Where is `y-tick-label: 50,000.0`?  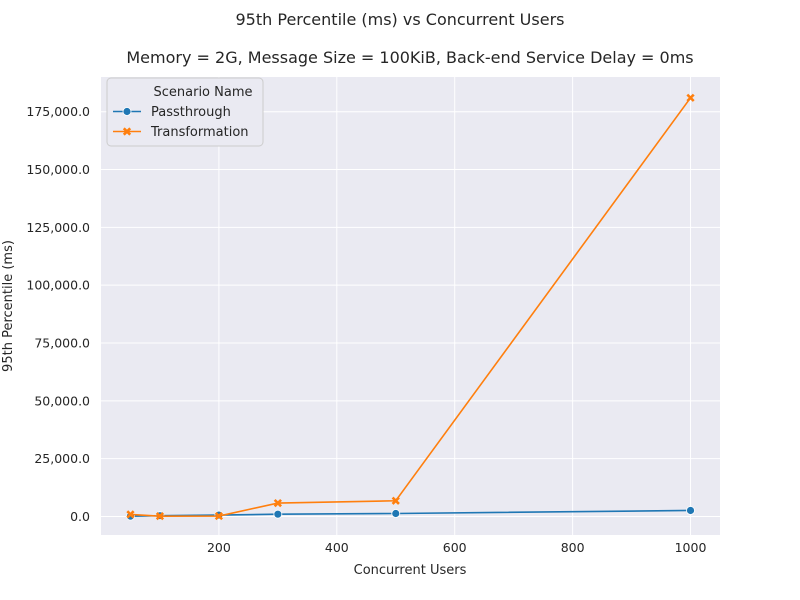
y-tick-label: 50,000.0 is located at coordinates (62, 400).